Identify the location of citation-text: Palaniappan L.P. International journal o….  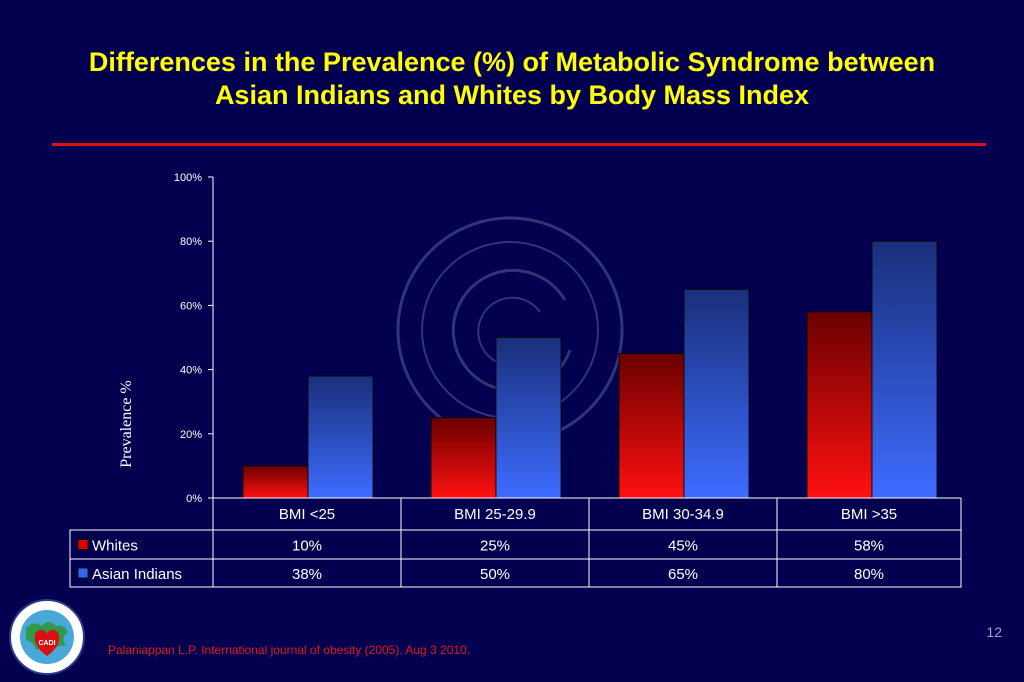
(289, 650).